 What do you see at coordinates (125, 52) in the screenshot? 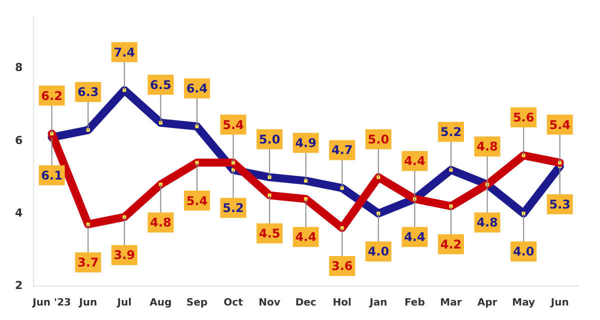
I see `data-label: 7.4` at bounding box center [125, 52].